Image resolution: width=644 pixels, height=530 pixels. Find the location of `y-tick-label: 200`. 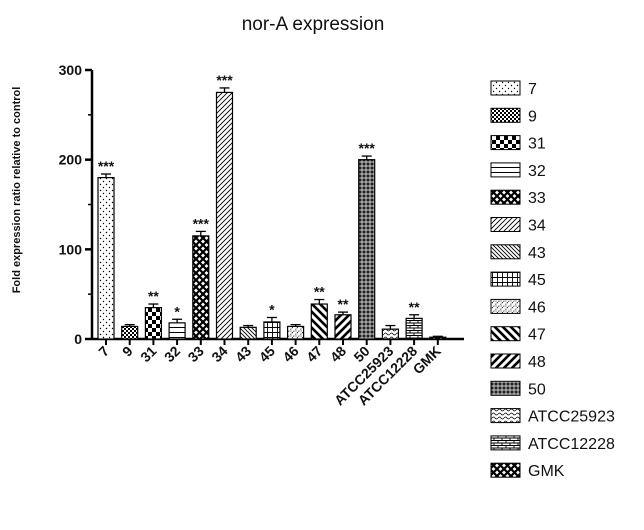

y-tick-label: 200 is located at coordinates (71, 160).